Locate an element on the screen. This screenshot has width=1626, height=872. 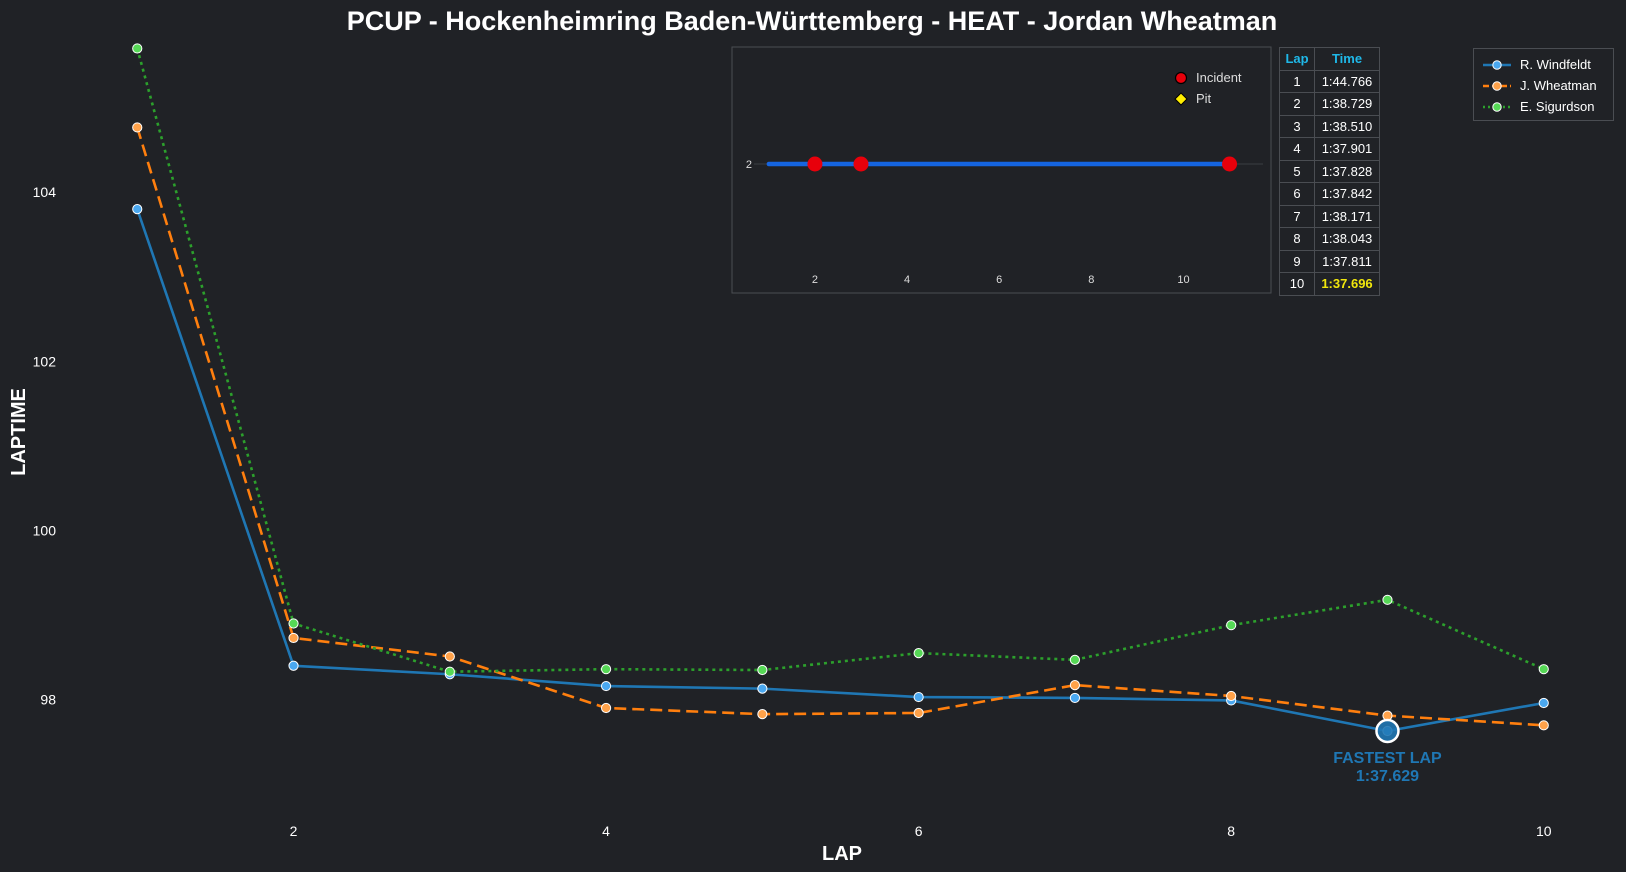
table-row: 2 1:38.729 is located at coordinates (1329, 104).